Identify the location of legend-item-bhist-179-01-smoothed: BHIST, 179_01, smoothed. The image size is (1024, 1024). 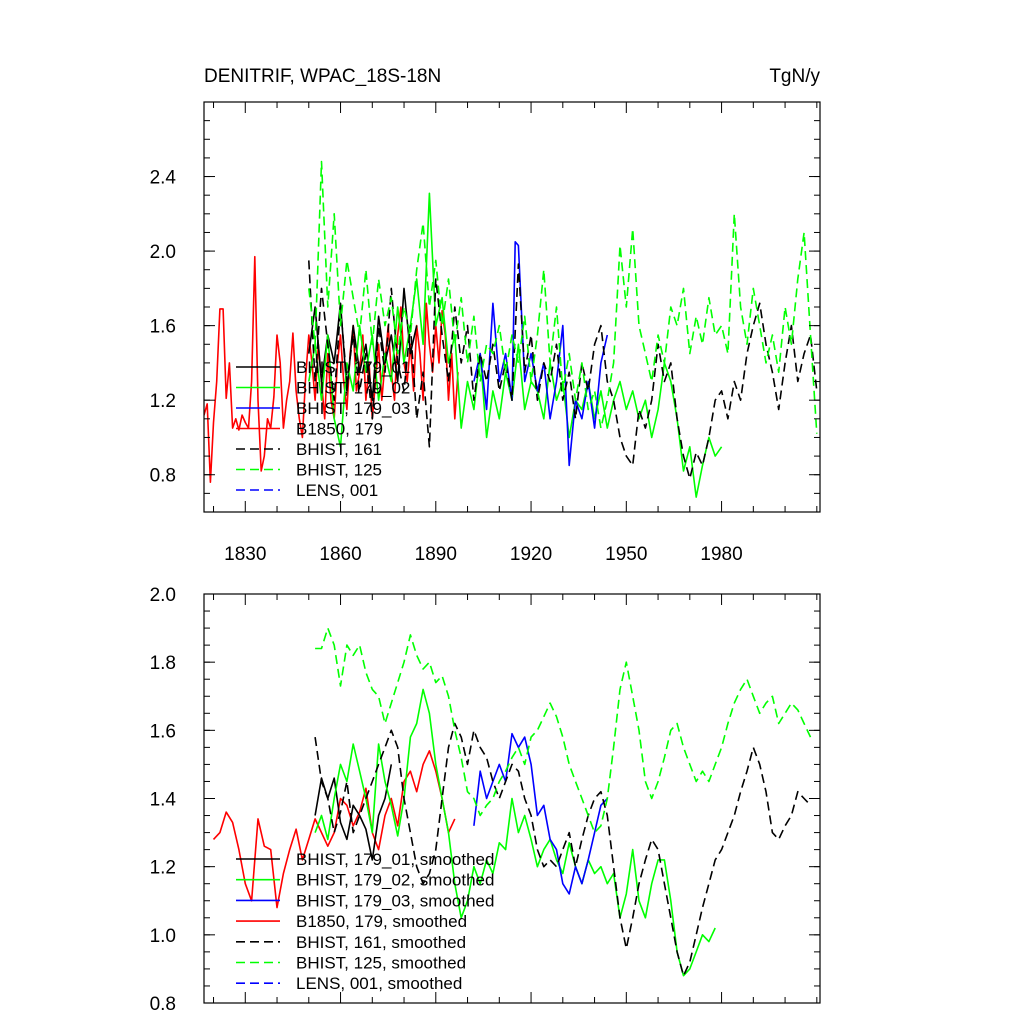
(365, 859).